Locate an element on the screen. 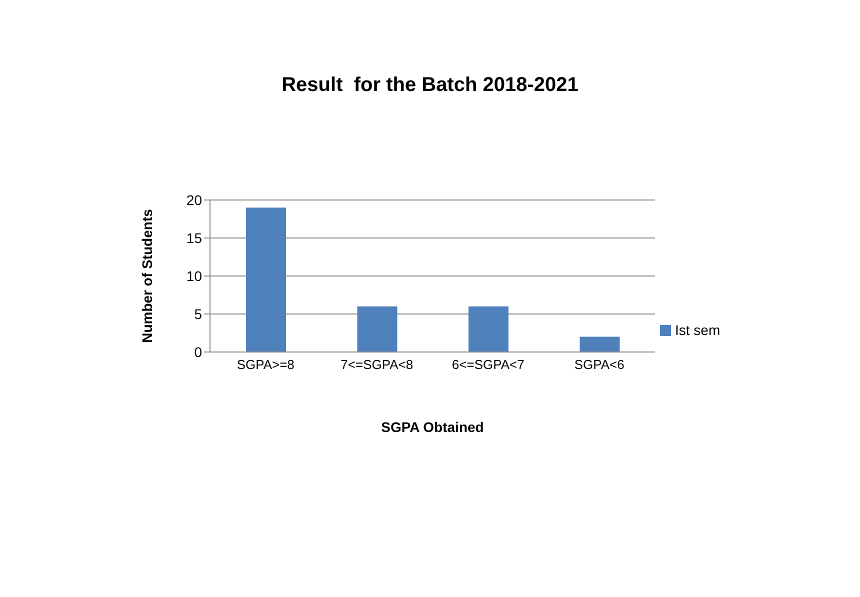  y-tick-label: 10 is located at coordinates (194, 276).